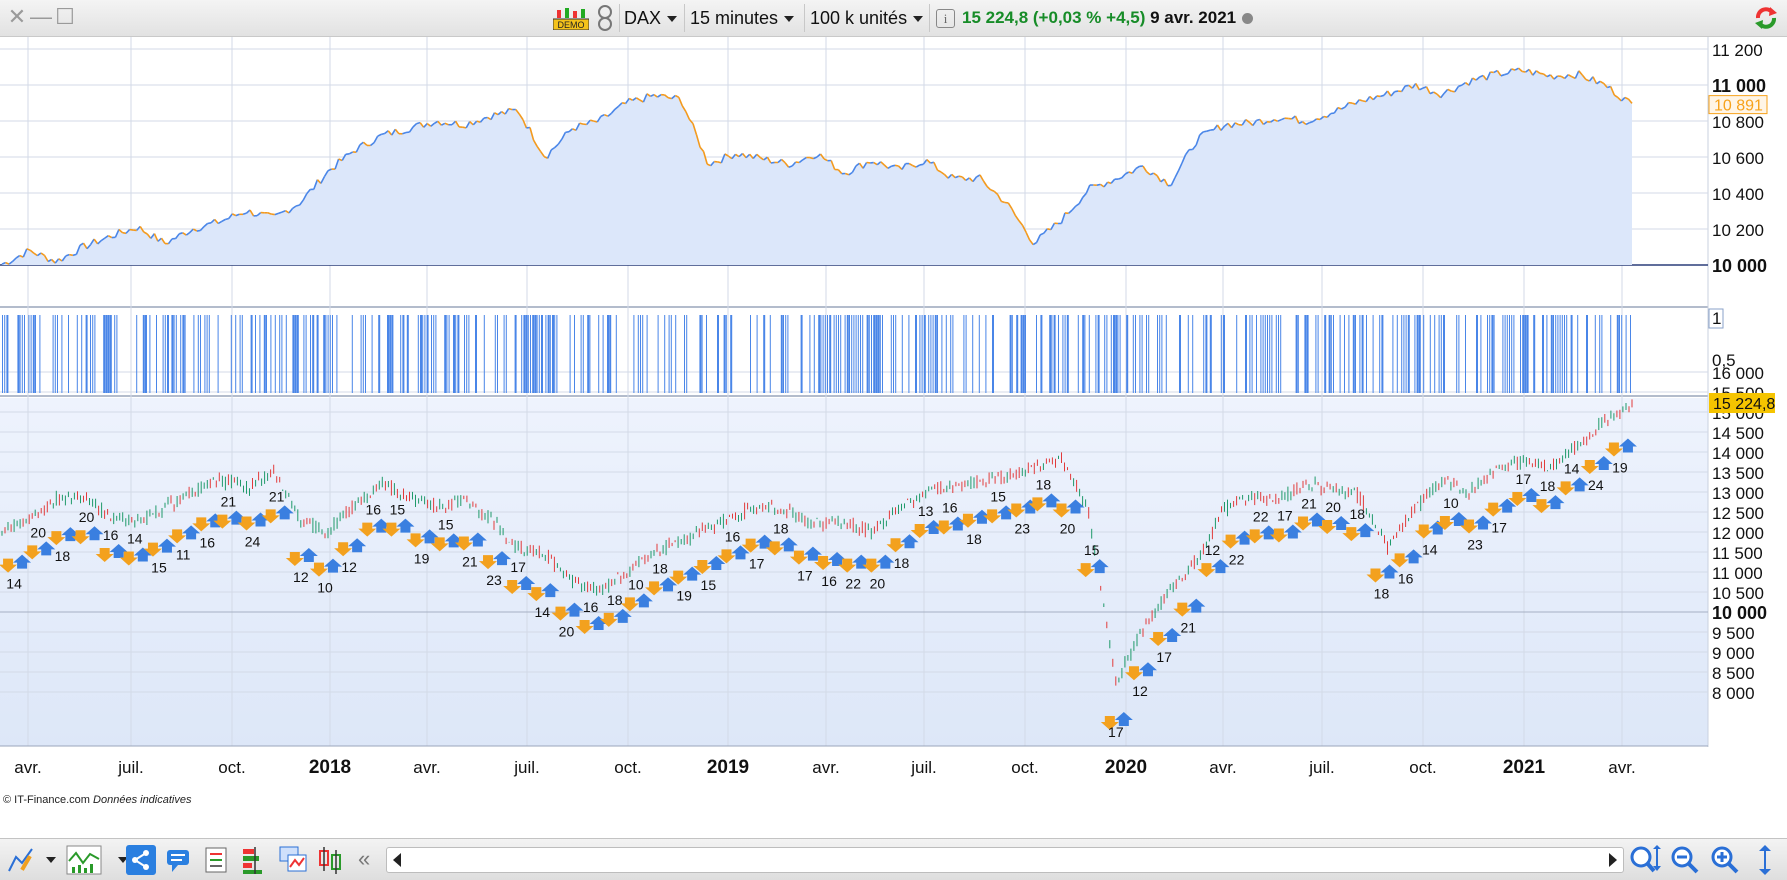 This screenshot has width=1787, height=880. I want to click on auto-zoom-icon, so click(1646, 860).